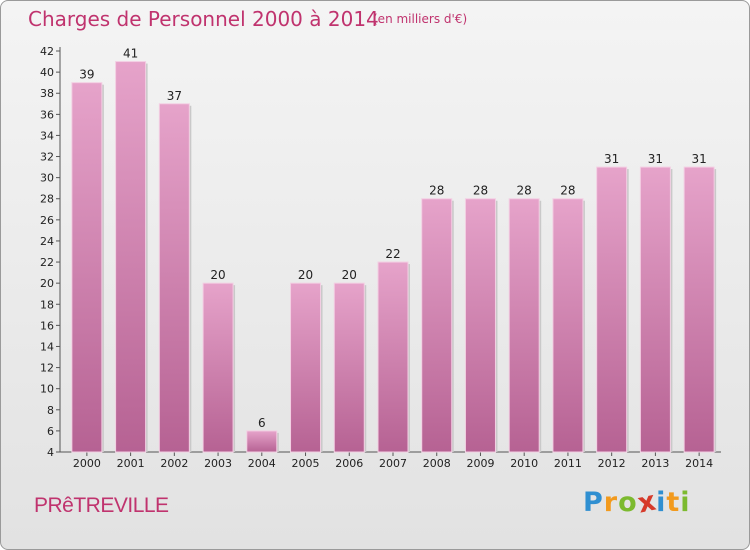 The height and width of the screenshot is (550, 750). I want to click on bar-2009, so click(480, 325).